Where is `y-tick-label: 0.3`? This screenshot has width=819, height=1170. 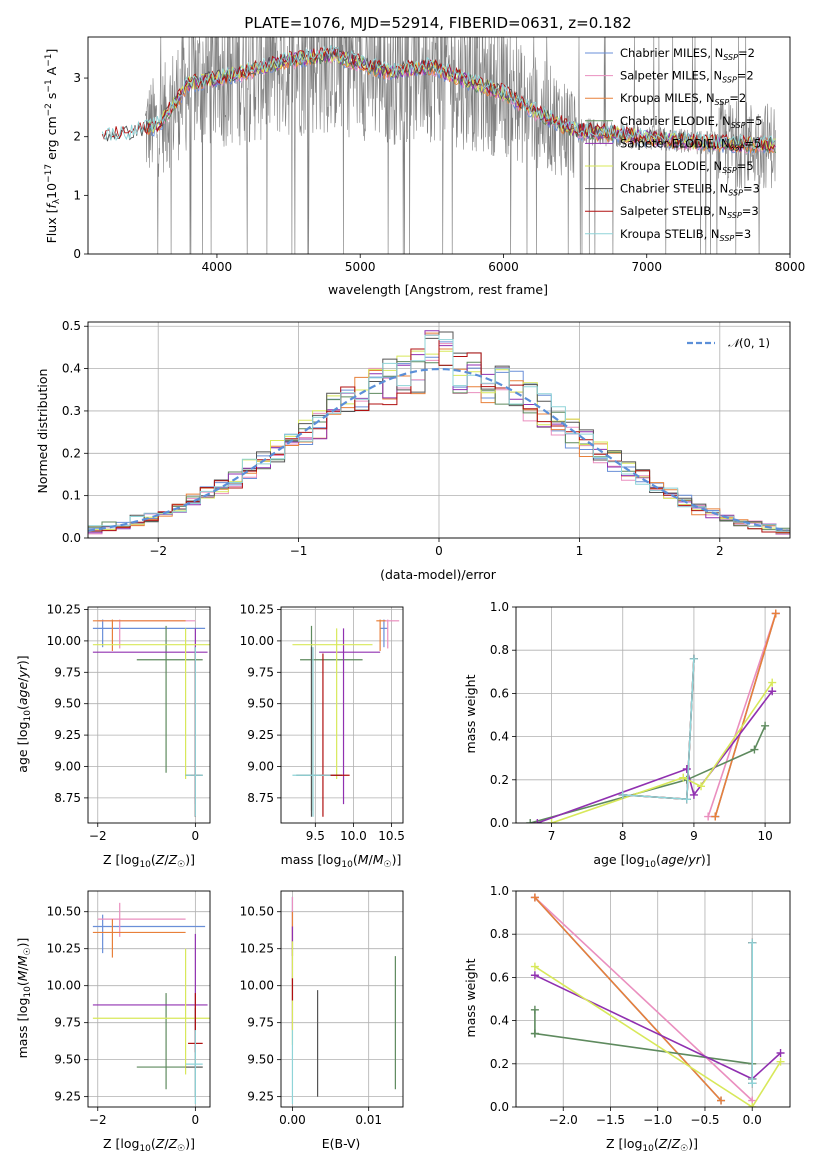 y-tick-label: 0.3 is located at coordinates (71, 411).